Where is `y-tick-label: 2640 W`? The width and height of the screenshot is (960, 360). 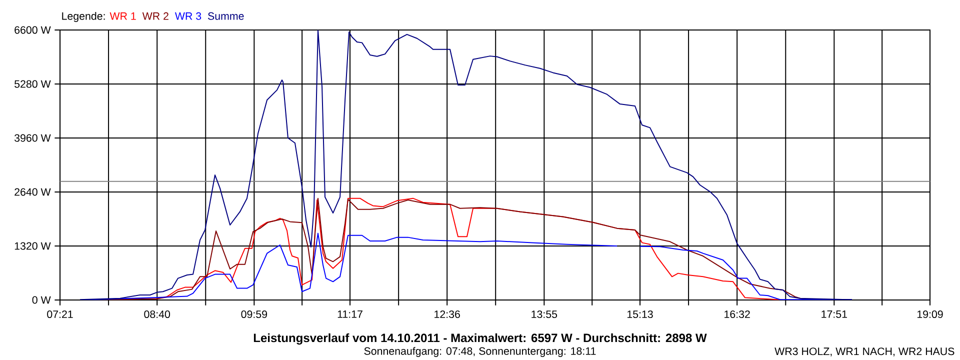
y-tick-label: 2640 W is located at coordinates (32, 192).